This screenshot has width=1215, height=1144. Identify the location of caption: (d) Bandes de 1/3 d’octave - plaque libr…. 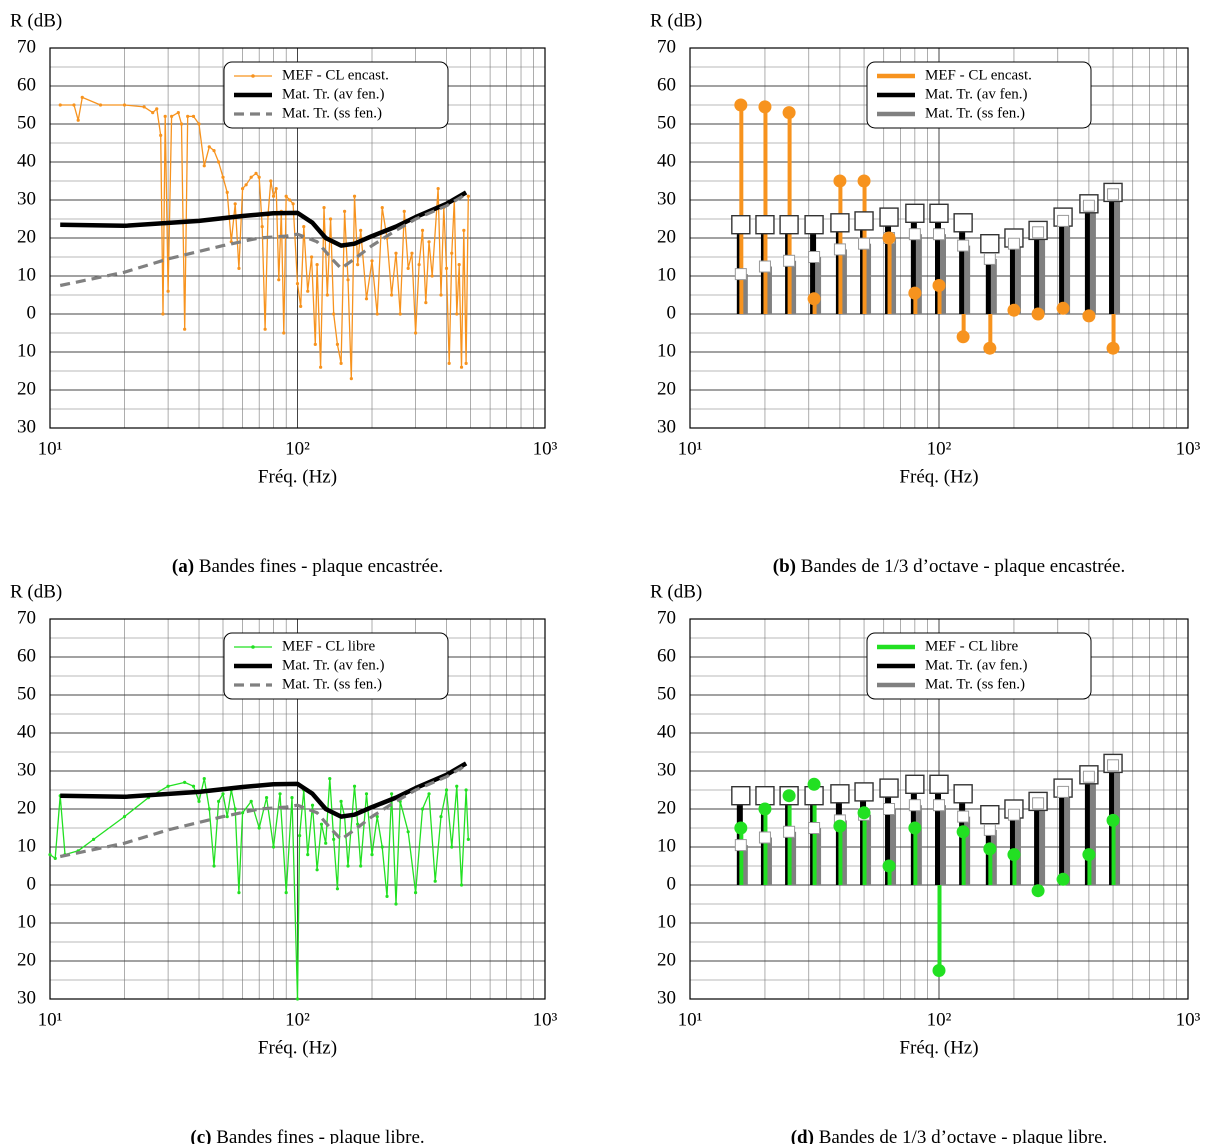
(949, 1135).